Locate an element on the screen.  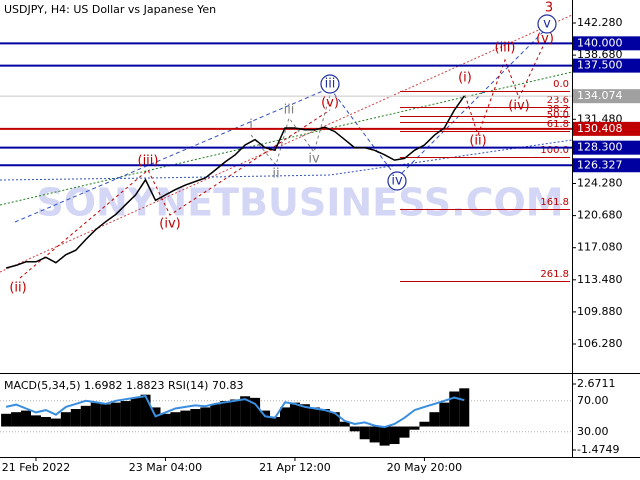
level-label: 137.500 is located at coordinates (600, 65).